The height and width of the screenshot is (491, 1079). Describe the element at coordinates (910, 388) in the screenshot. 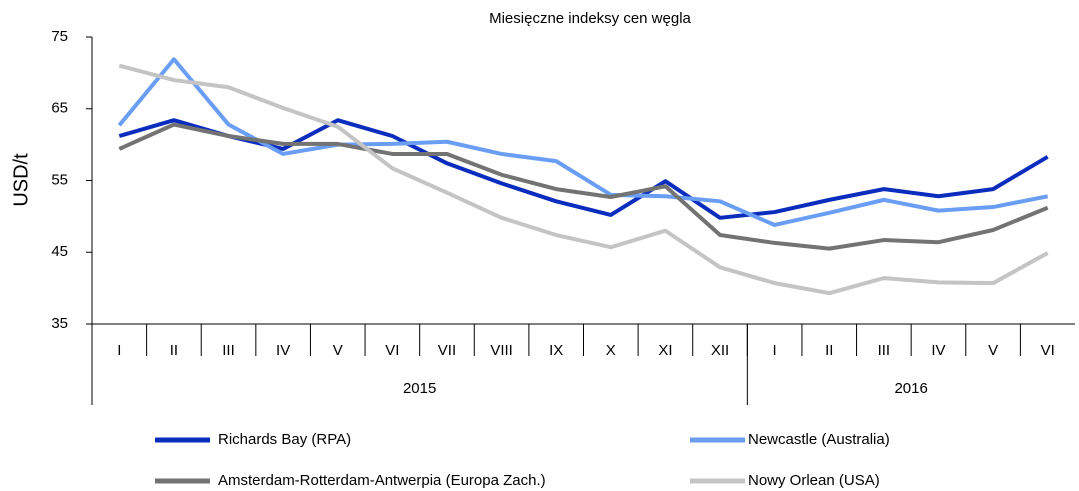

I see `group-label: 2016` at that location.